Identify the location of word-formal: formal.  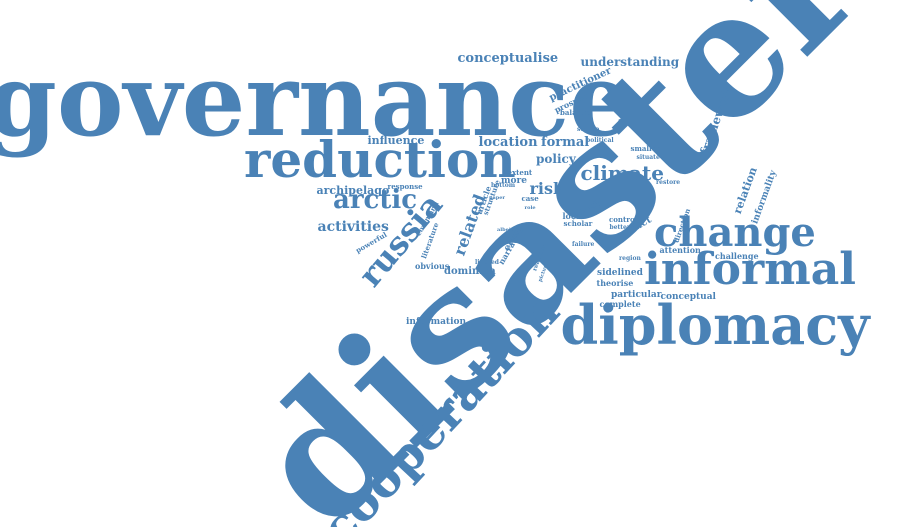
(565, 142).